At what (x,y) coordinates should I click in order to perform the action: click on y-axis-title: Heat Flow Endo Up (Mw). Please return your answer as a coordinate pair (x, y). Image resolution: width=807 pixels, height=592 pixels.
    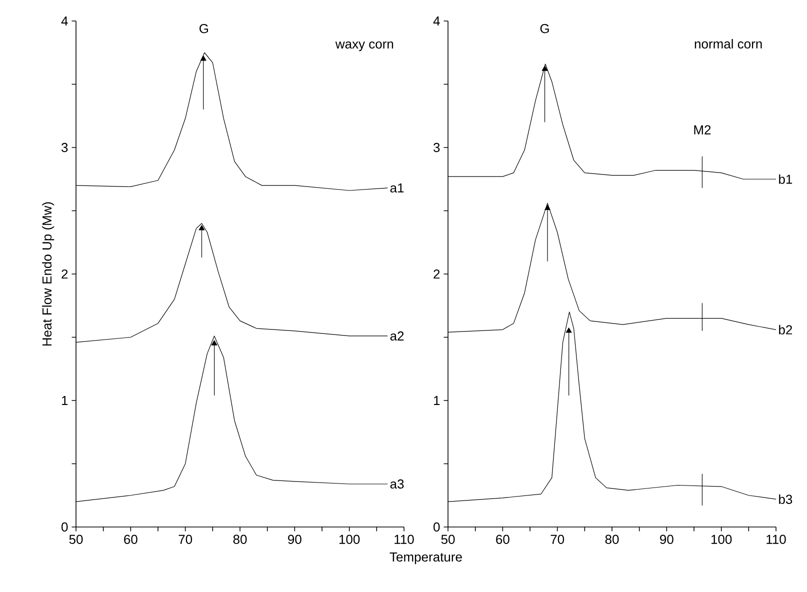
    Looking at the image, I should click on (48, 274).